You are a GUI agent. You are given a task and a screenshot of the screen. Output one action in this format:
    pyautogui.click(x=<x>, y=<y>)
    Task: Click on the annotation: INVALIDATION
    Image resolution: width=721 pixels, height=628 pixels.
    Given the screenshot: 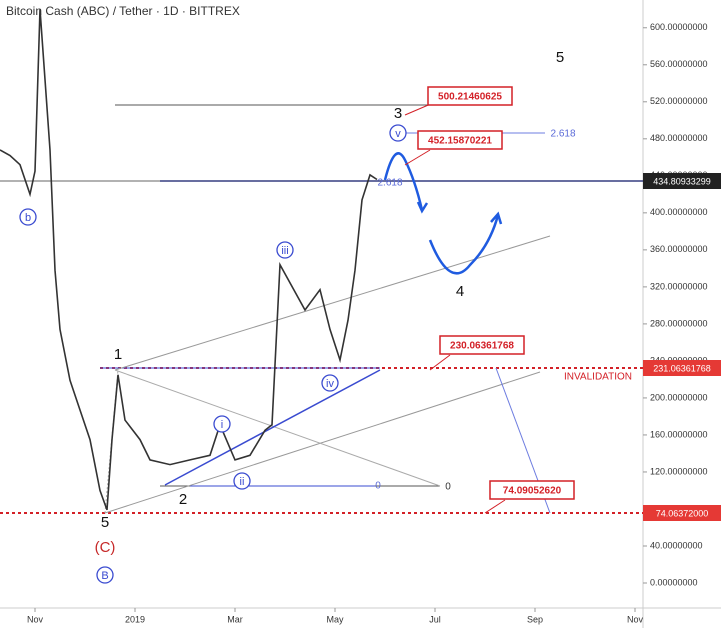 What is the action you would take?
    pyautogui.click(x=598, y=377)
    